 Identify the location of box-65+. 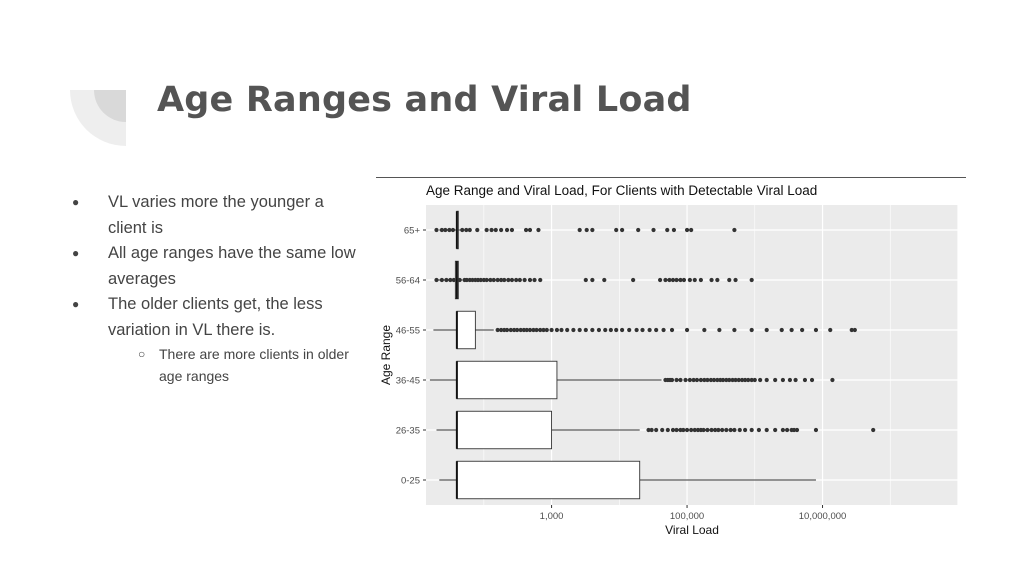
(585, 230).